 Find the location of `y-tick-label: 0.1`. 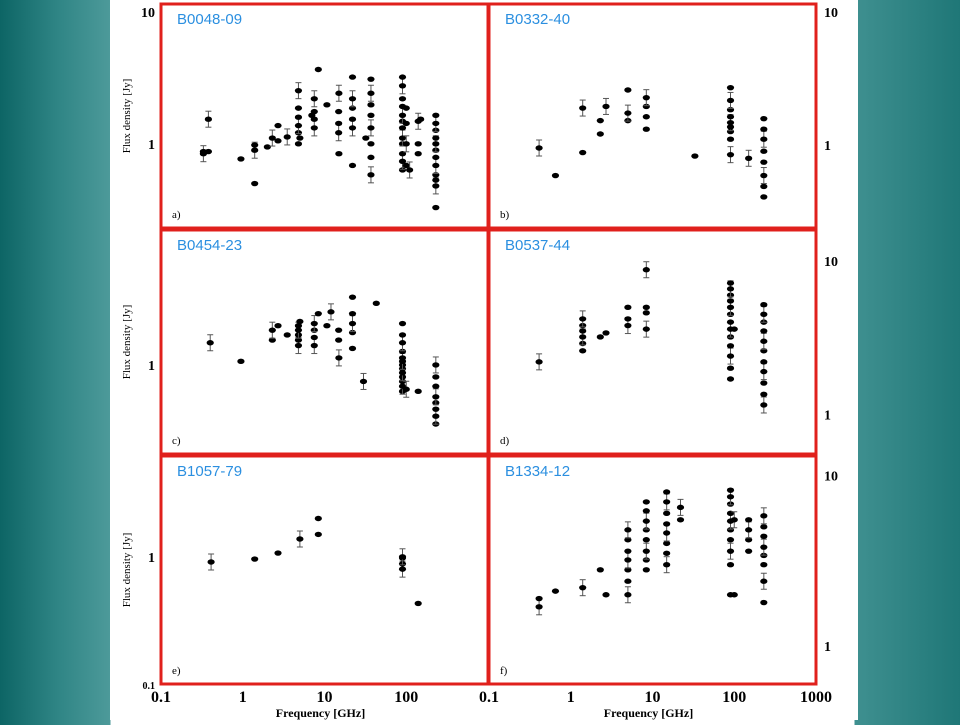

y-tick-label: 0.1 is located at coordinates (149, 686).